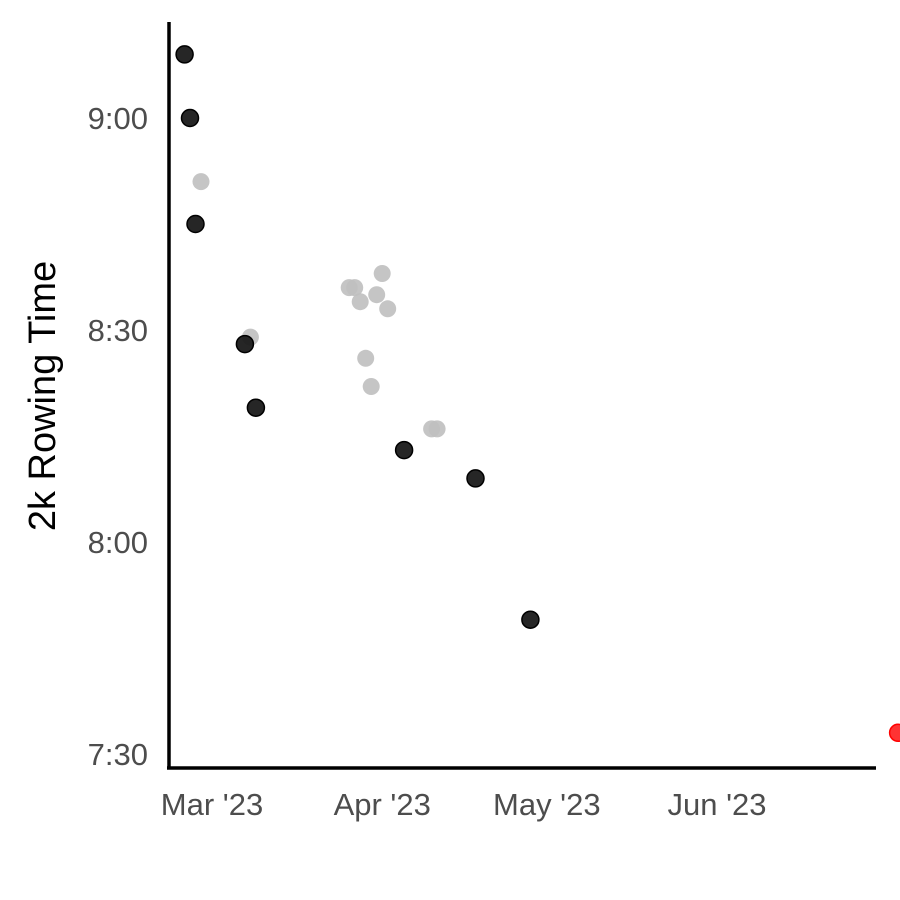 The width and height of the screenshot is (900, 900). What do you see at coordinates (118, 754) in the screenshot?
I see `y-tick-label: 7:30` at bounding box center [118, 754].